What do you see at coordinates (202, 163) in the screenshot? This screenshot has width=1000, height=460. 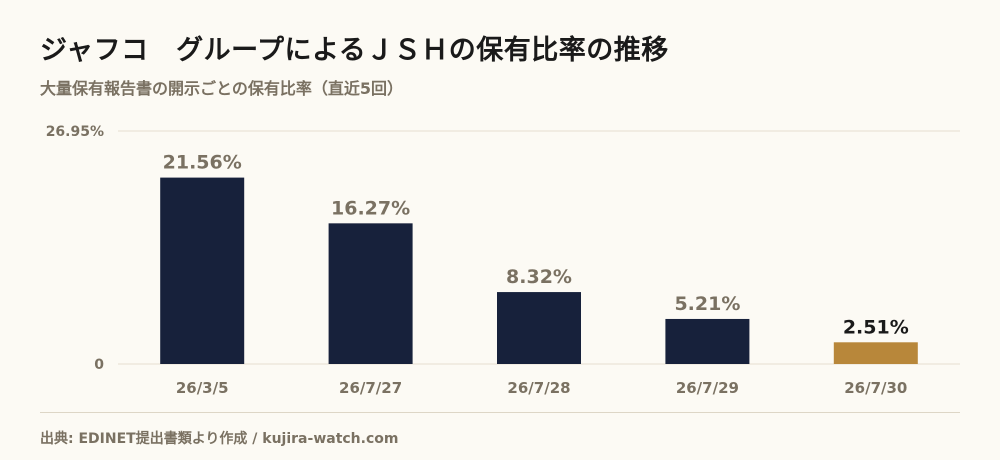 I see `data-label: 21.56%` at bounding box center [202, 163].